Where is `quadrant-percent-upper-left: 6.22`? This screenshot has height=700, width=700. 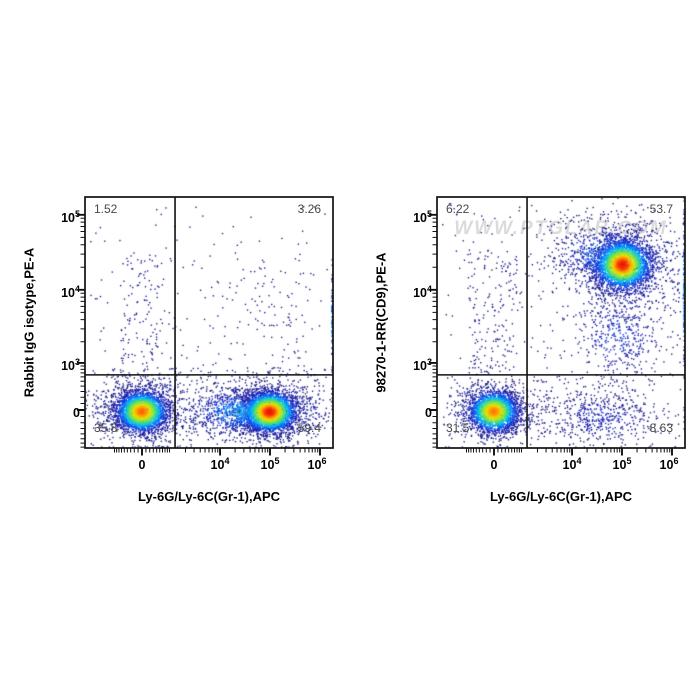 quadrant-percent-upper-left: 6.22 is located at coordinates (458, 209).